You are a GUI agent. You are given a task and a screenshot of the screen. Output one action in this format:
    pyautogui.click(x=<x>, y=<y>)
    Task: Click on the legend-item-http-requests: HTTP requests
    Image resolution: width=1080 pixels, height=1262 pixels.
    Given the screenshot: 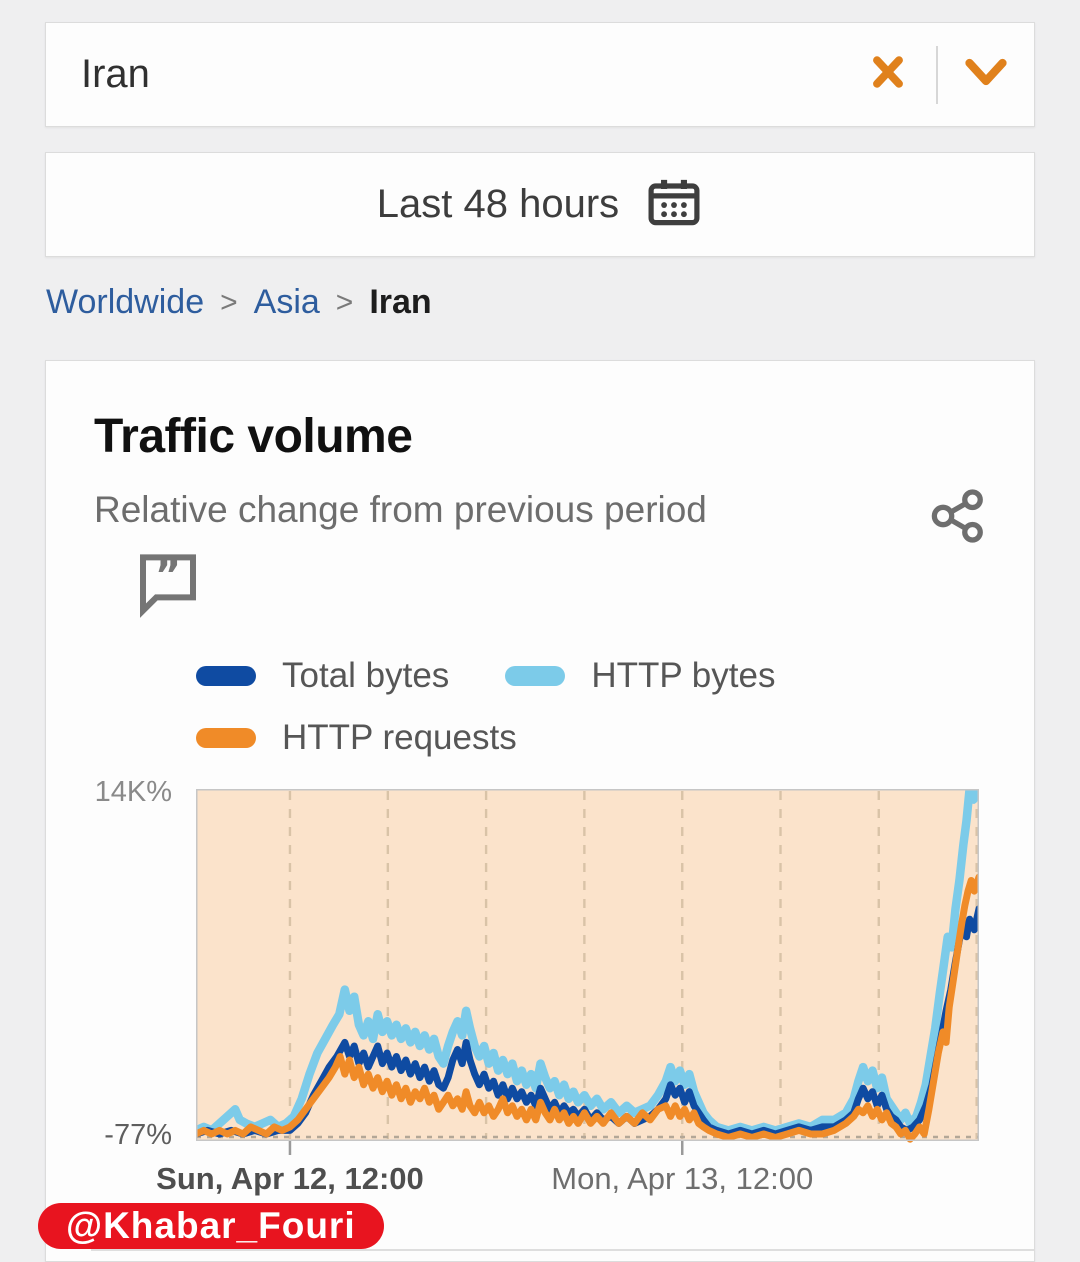 What is the action you would take?
    pyautogui.click(x=356, y=738)
    